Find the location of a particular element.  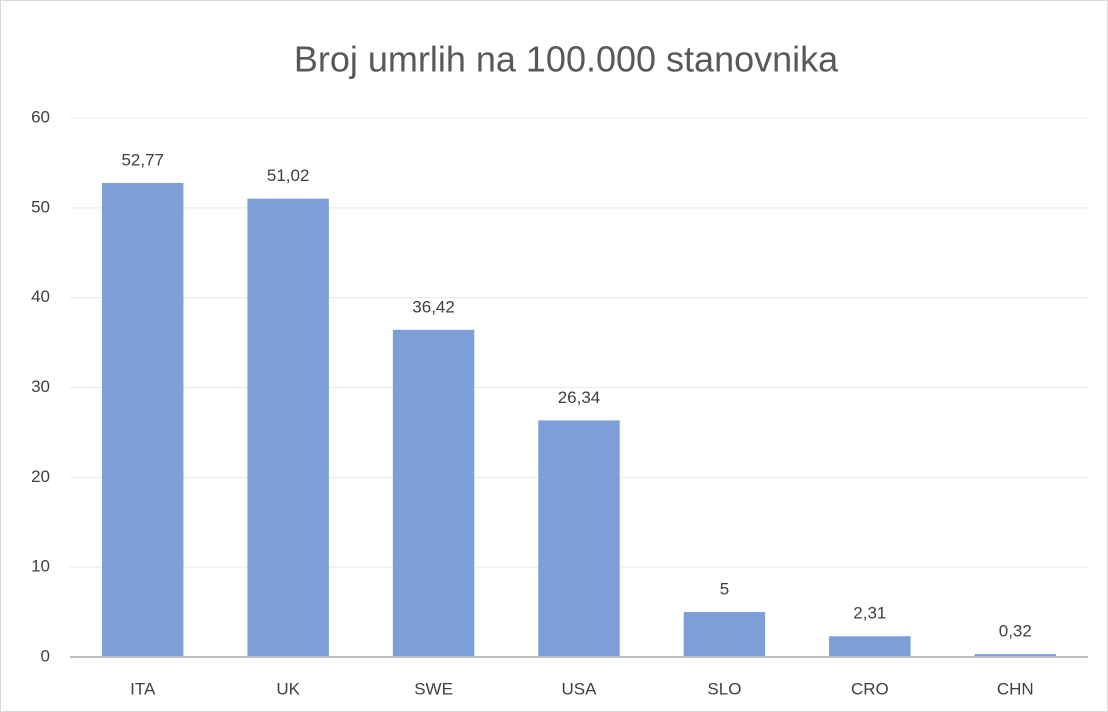

y-tick-label: 30 is located at coordinates (40, 386).